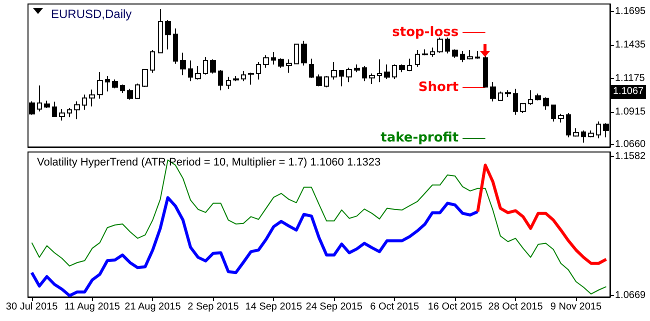  Describe the element at coordinates (425, 32) in the screenshot. I see `ref-line-label: stop-loss` at that location.